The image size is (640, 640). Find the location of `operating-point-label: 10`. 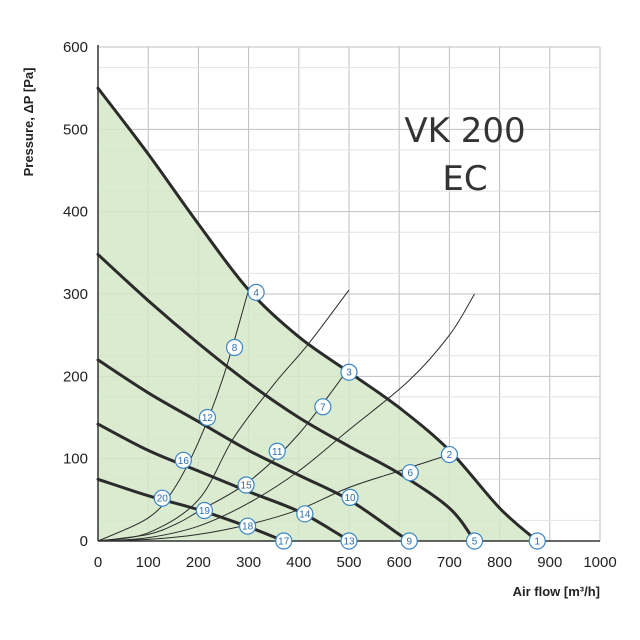

operating-point-label: 10 is located at coordinates (350, 498).